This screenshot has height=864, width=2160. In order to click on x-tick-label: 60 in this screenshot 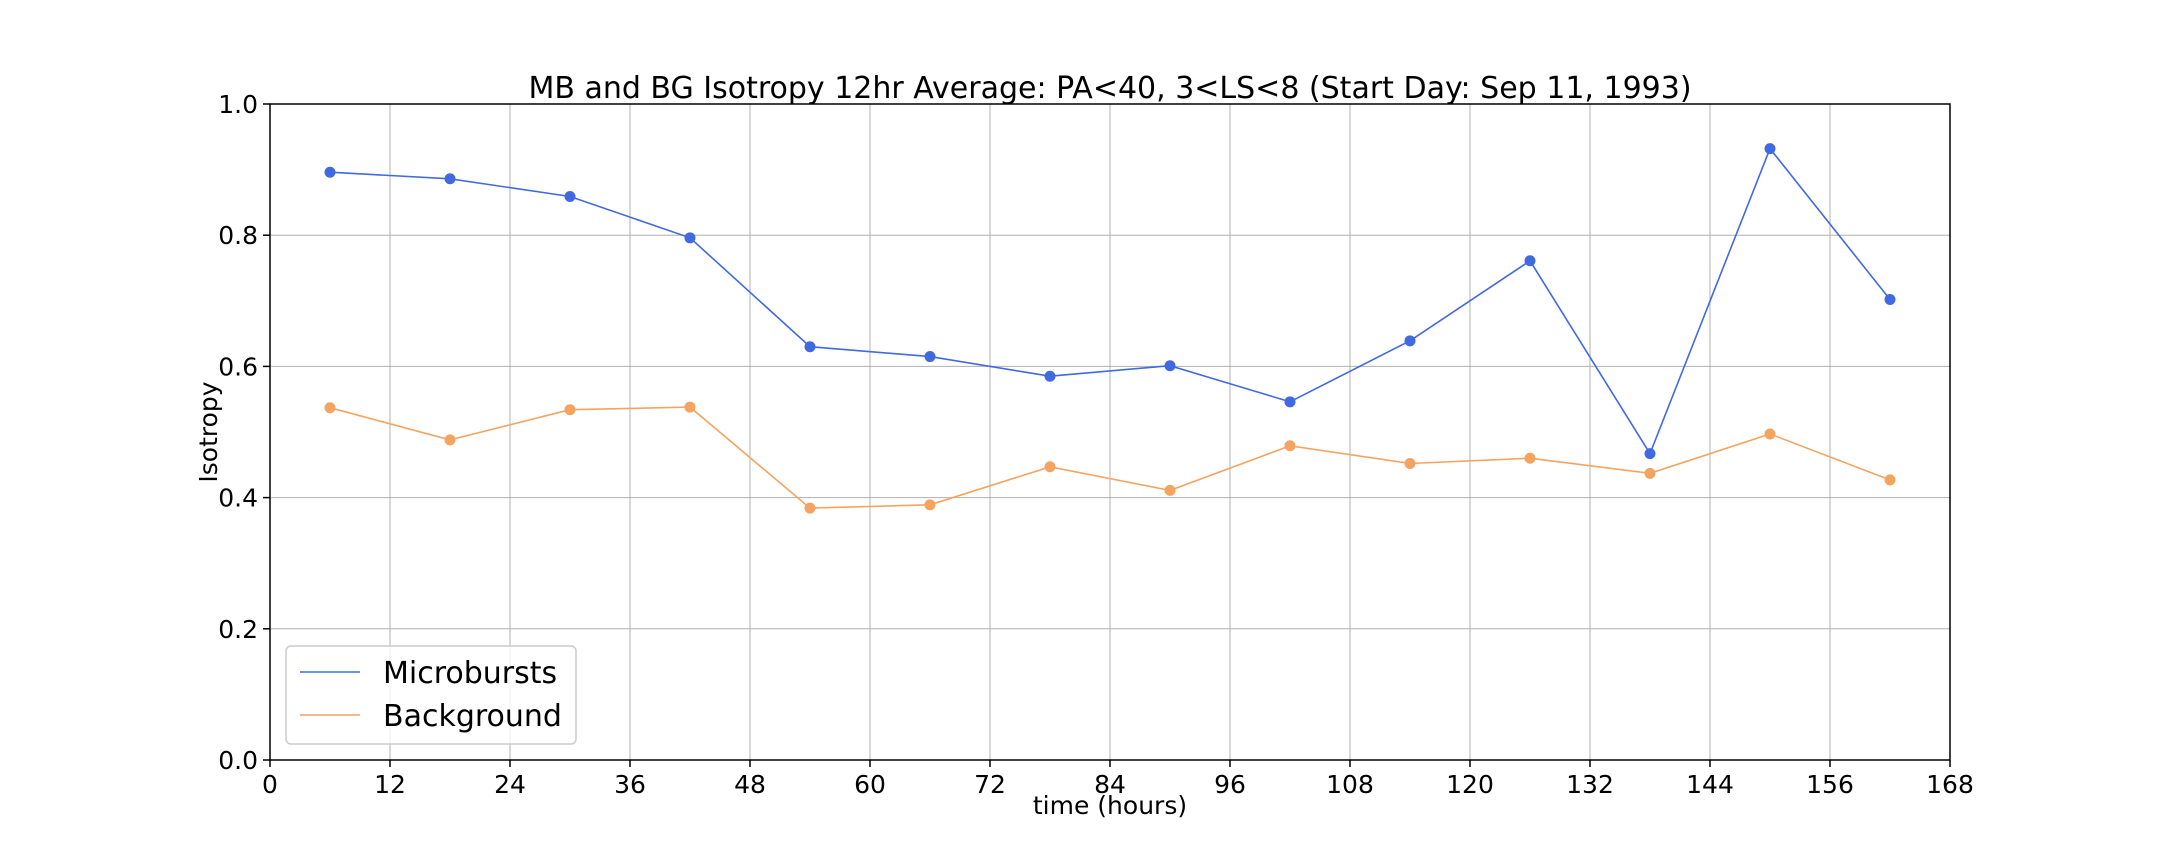, I will do `click(870, 784)`.